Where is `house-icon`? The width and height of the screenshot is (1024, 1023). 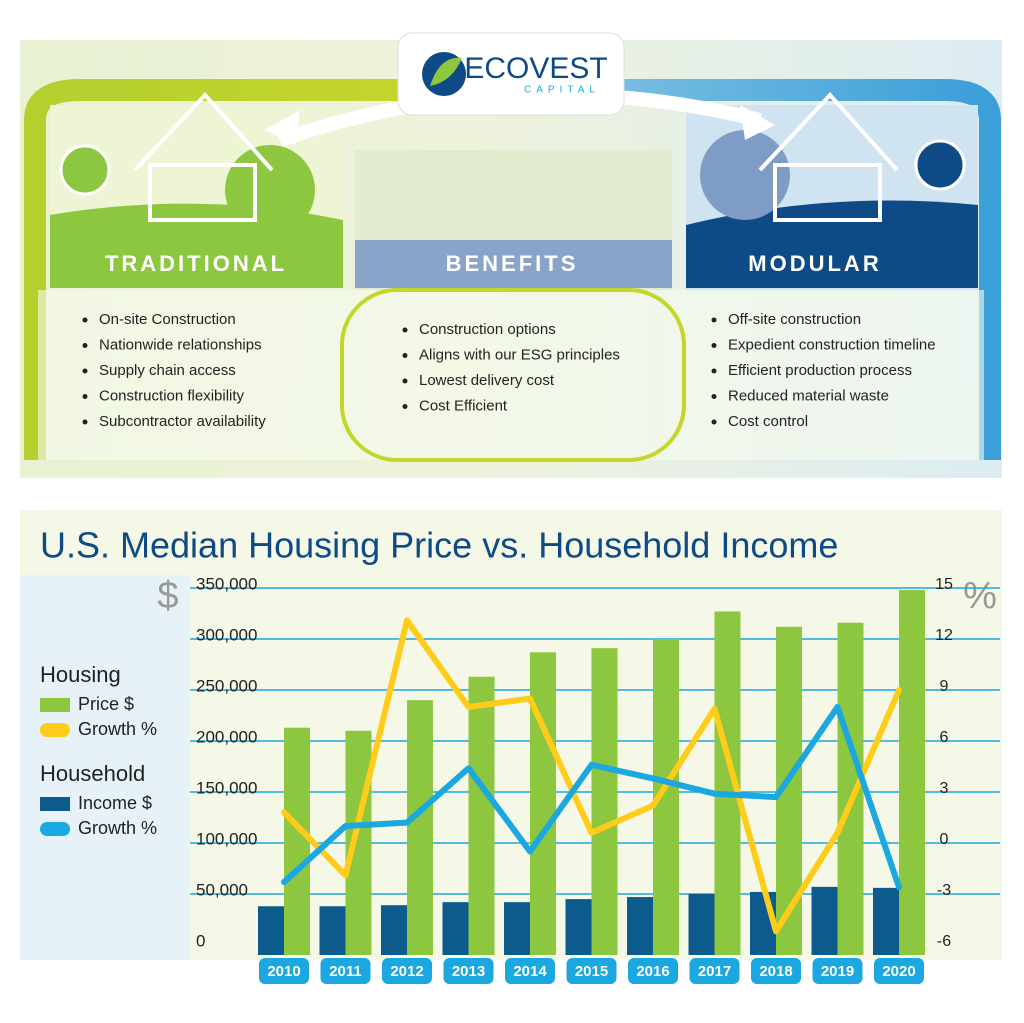 house-icon is located at coordinates (516, 157).